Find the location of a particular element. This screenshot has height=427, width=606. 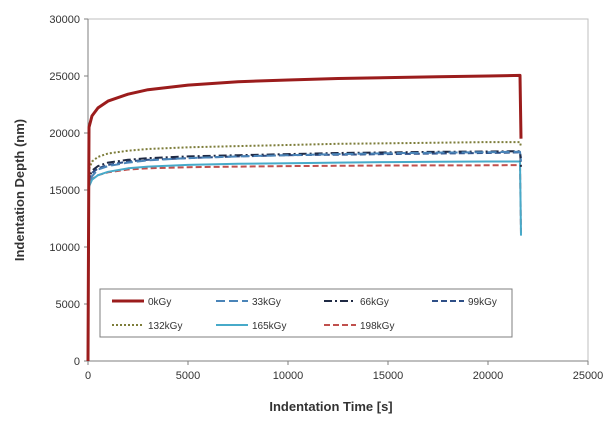

legend-label-99kGy: 99kGy is located at coordinates (482, 302).